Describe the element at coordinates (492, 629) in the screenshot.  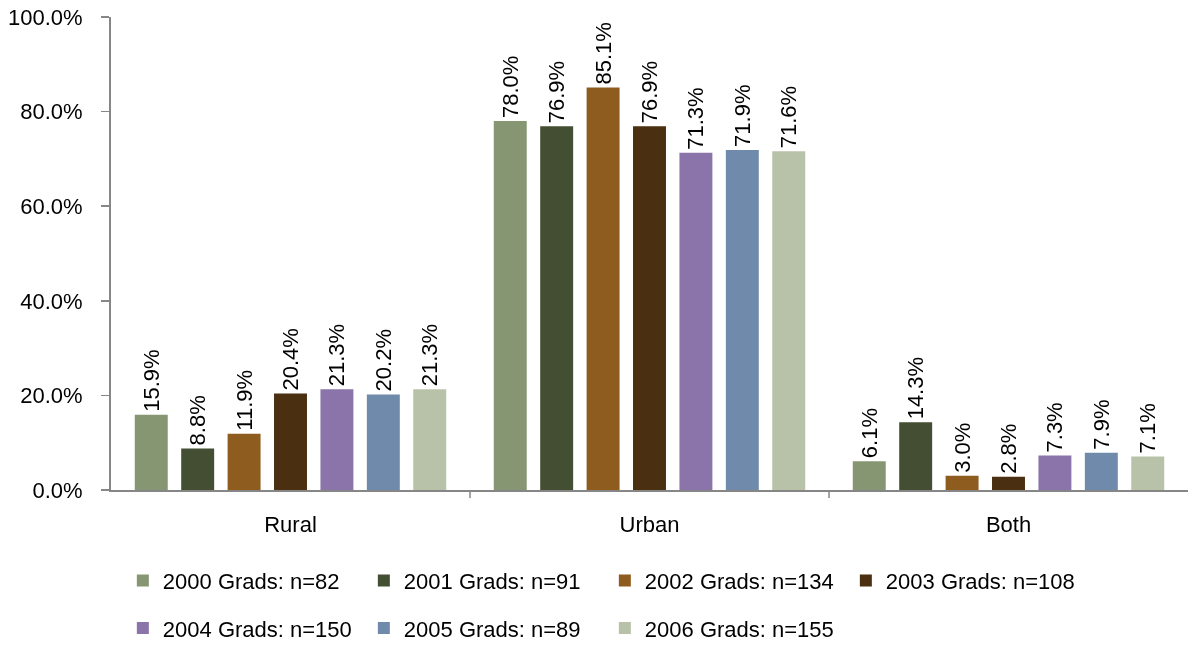
I see `legend-label: 2005 Grads: n=89` at that location.